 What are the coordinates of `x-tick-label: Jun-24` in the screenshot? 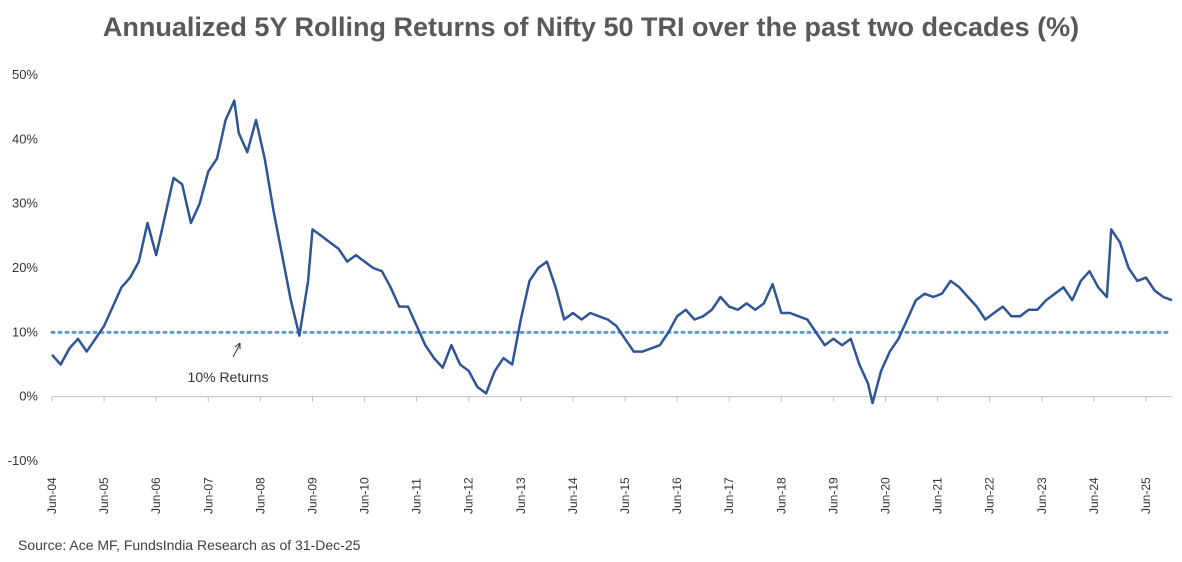 It's located at (1094, 495).